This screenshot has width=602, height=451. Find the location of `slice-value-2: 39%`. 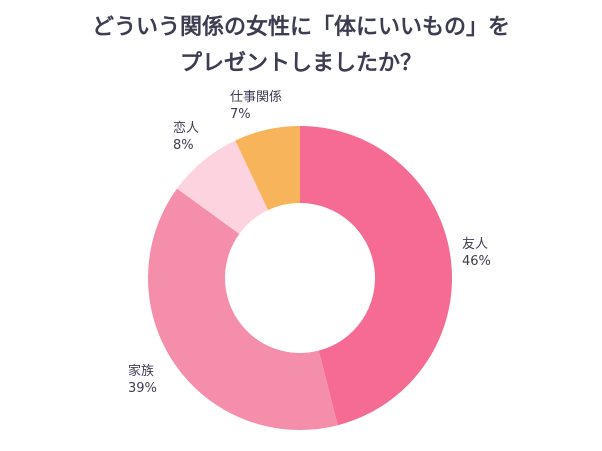

slice-value-2: 39% is located at coordinates (142, 388).